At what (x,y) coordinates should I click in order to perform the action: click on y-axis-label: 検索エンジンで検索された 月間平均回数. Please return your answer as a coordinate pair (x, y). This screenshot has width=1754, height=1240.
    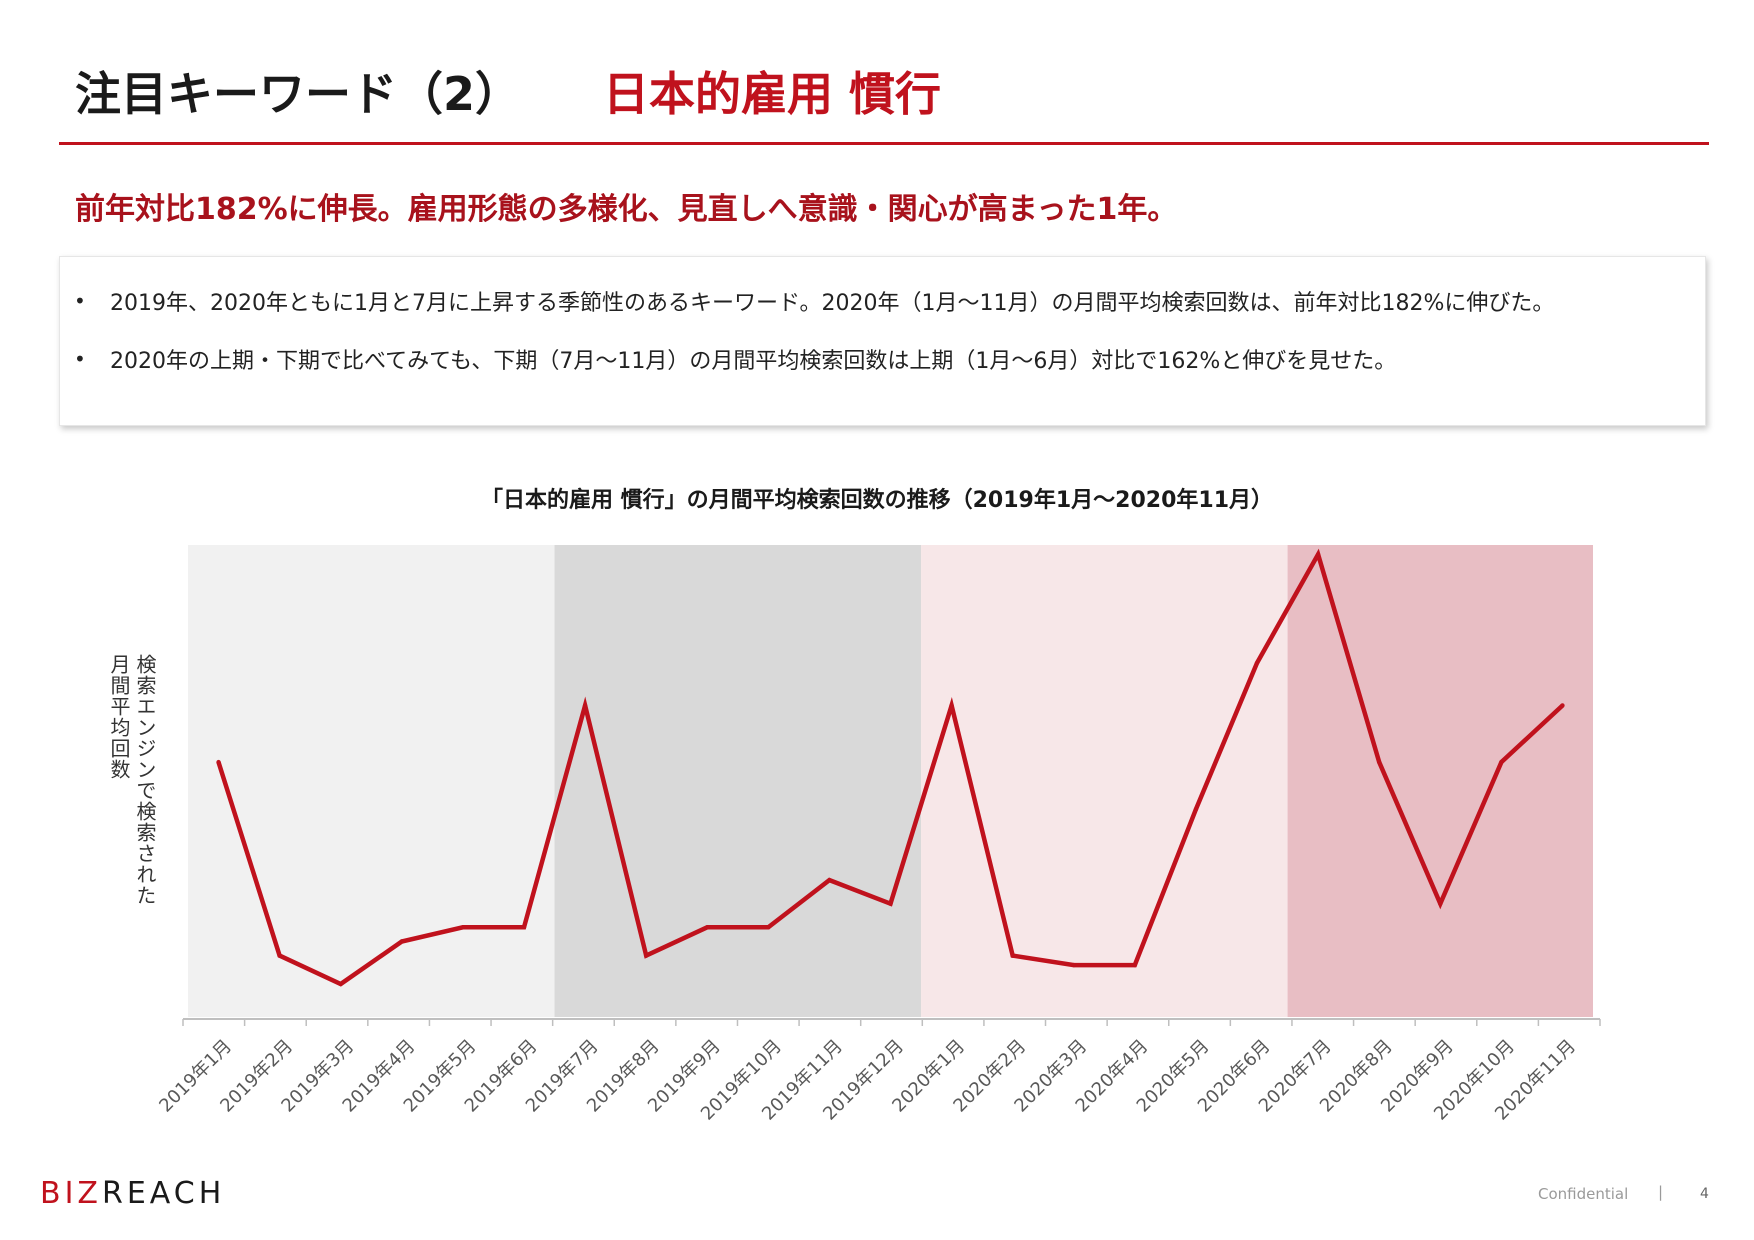
    Looking at the image, I should click on (128, 789).